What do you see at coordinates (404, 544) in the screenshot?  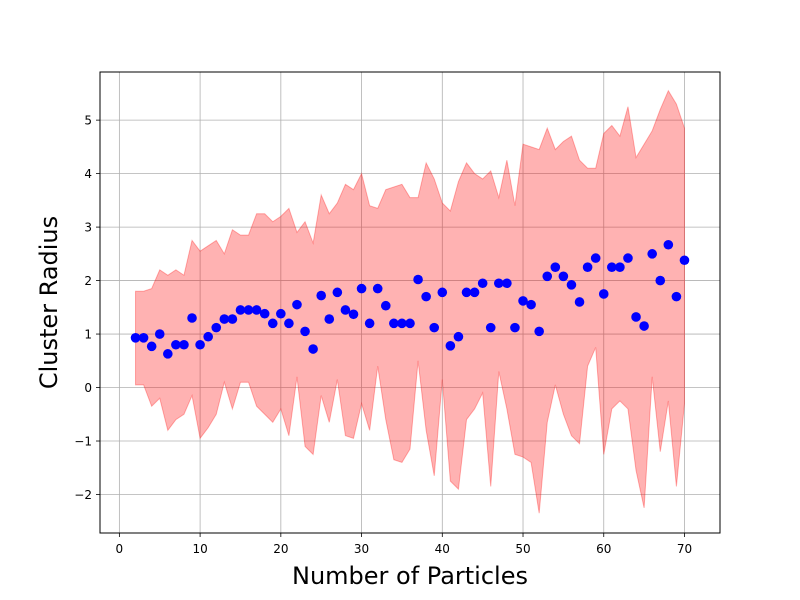 I see `x-axis-ticks: 0 10 20 30 40 50 60 70` at bounding box center [404, 544].